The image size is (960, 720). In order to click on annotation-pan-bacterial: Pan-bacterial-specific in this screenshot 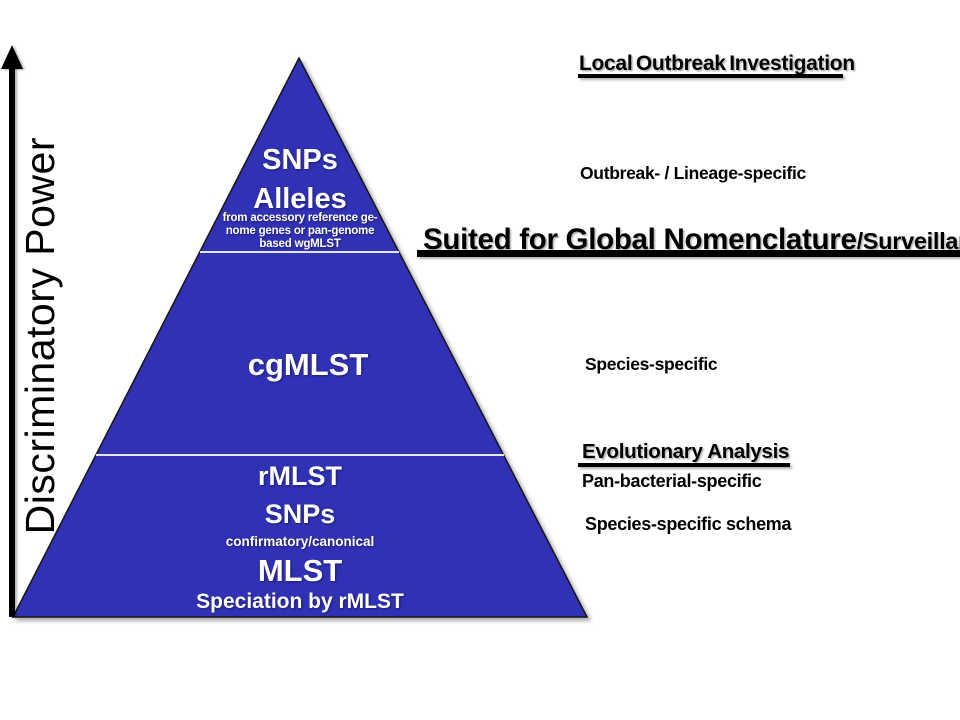, I will do `click(672, 481)`.